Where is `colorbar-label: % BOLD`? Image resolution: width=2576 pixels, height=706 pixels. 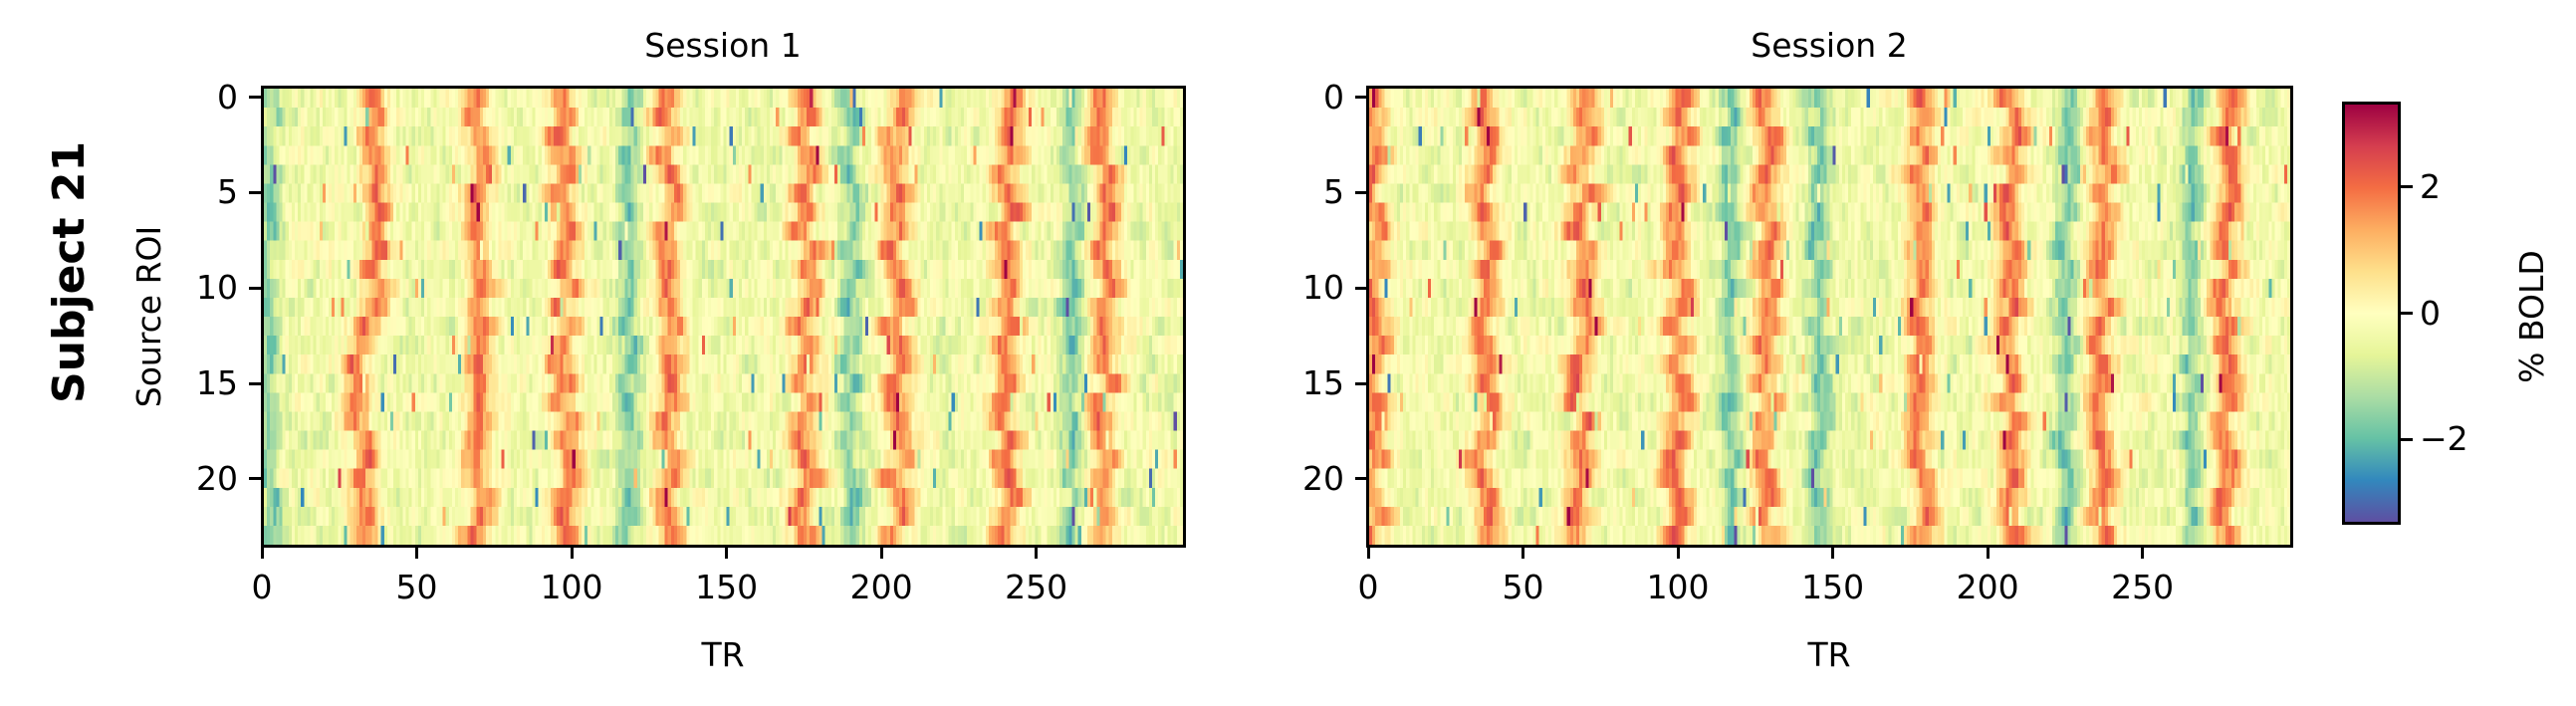 colorbar-label: % BOLD is located at coordinates (2531, 317).